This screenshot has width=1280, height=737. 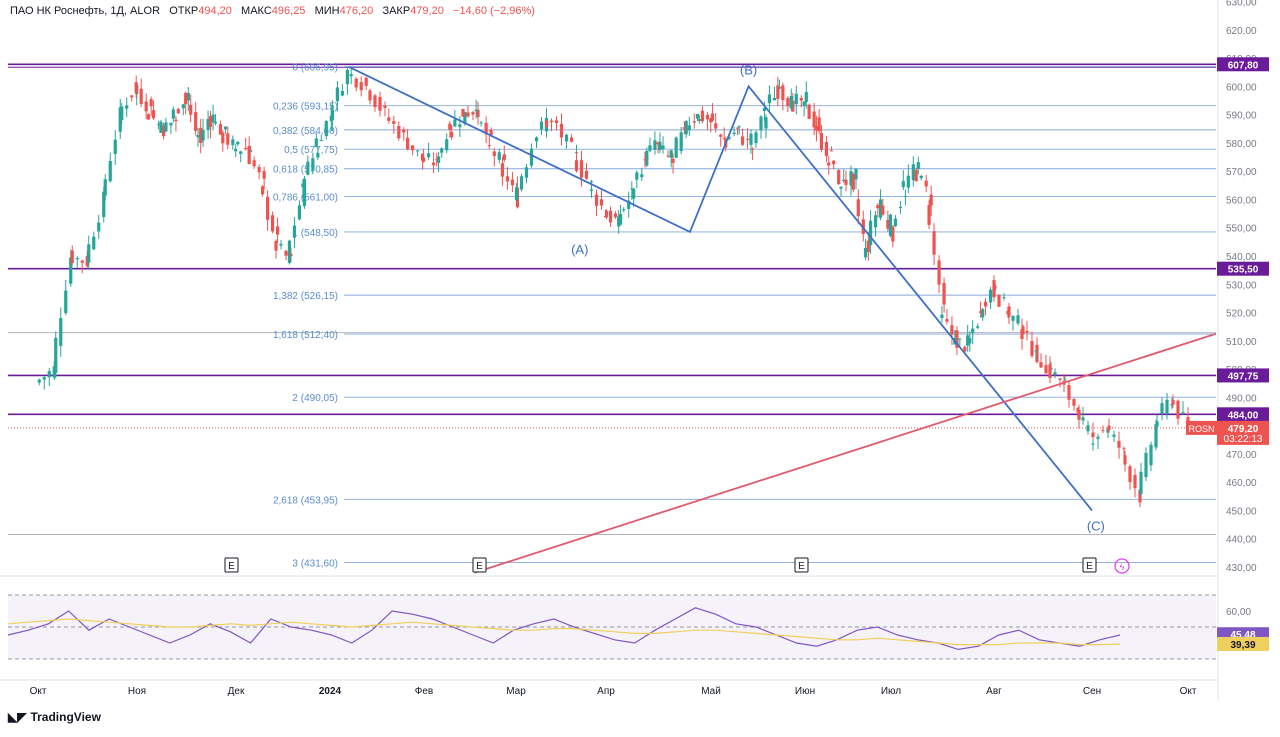 What do you see at coordinates (1122, 566) in the screenshot?
I see `lightning-icon` at bounding box center [1122, 566].